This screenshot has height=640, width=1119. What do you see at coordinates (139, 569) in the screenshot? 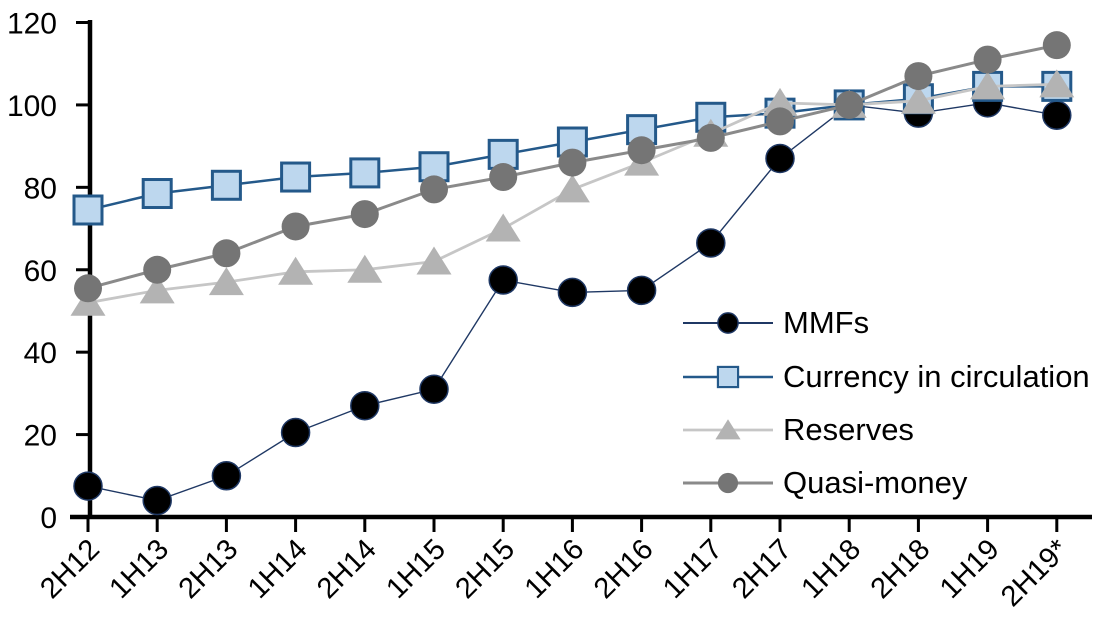
I see `x-axis-label: 1H13` at bounding box center [139, 569].